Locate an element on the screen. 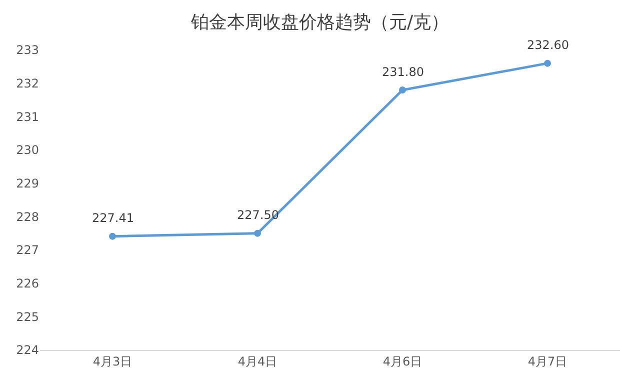 The image size is (640, 385). y-tick-label: 229 is located at coordinates (27, 183).